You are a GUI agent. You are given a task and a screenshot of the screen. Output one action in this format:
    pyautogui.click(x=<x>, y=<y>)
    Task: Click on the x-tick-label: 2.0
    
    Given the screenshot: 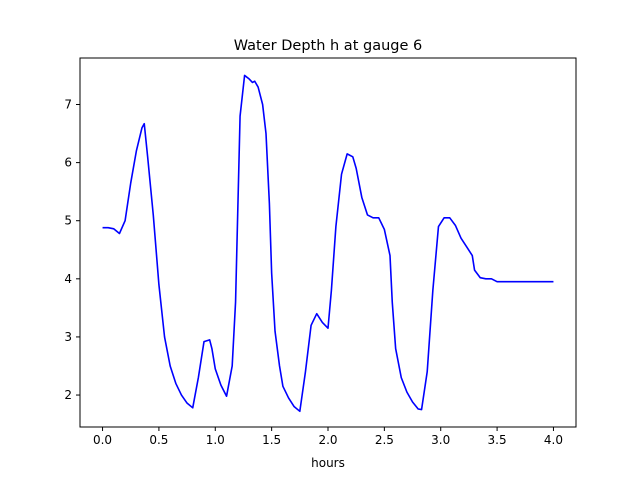 What is the action you would take?
    pyautogui.click(x=327, y=440)
    